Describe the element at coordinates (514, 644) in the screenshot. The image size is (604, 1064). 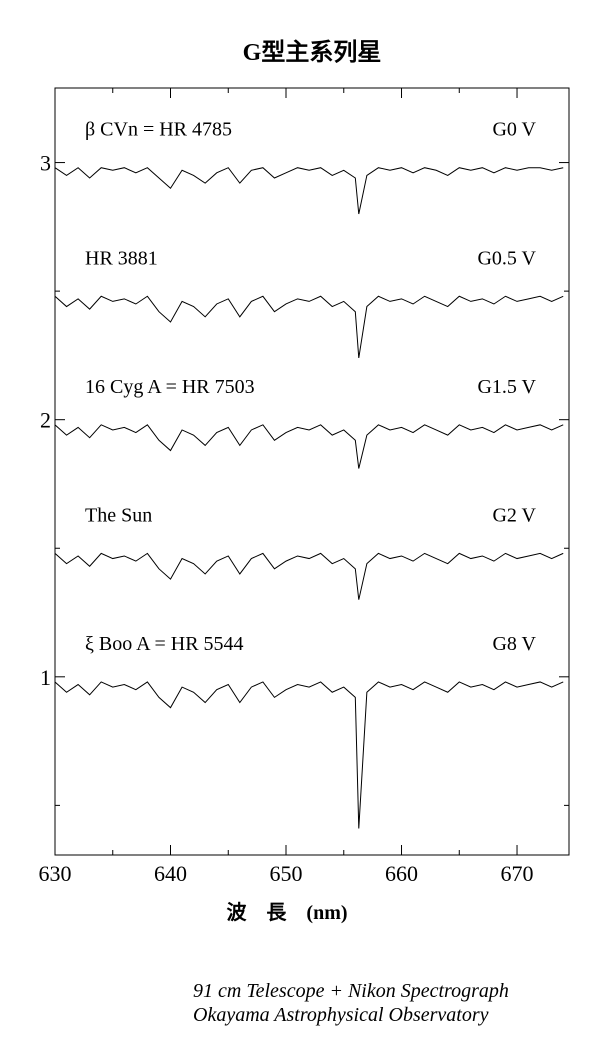
I see `spectral-type: G8 V` at that location.